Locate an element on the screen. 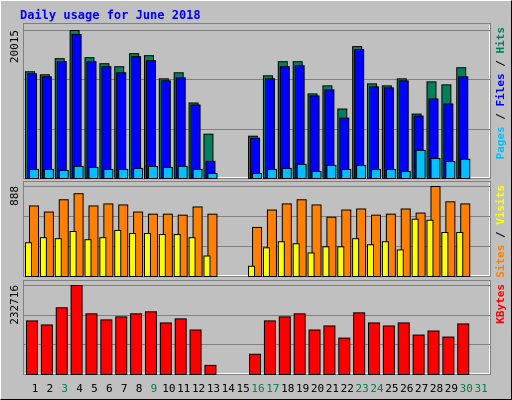  x-tick-label: 30 is located at coordinates (466, 388).